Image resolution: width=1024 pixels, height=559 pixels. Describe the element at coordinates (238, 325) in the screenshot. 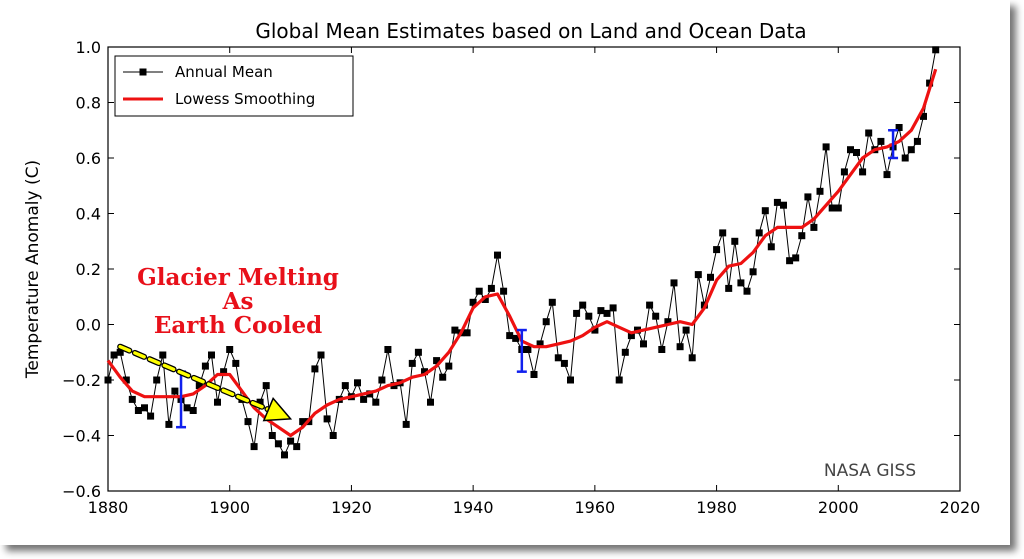

I see `annotation-line-3: Earth Cooled` at that location.